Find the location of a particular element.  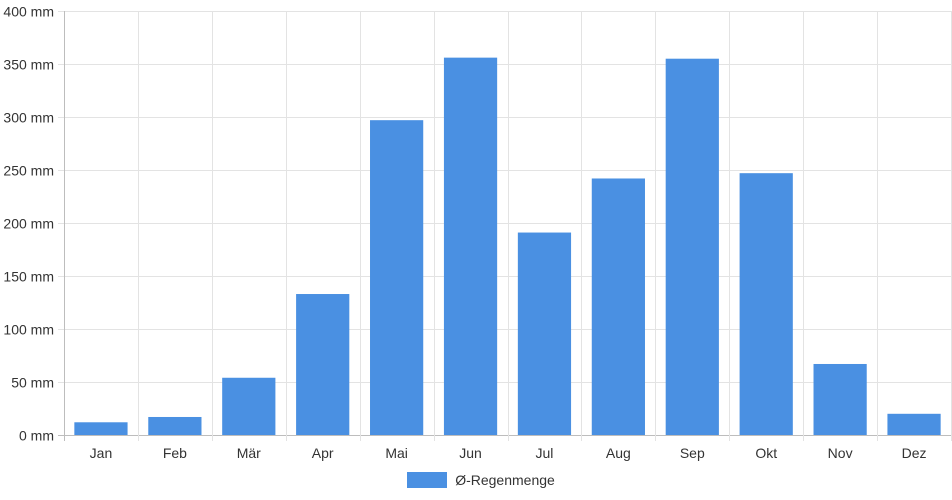

chart-legend: Ø-Regenmenge is located at coordinates (476, 480).